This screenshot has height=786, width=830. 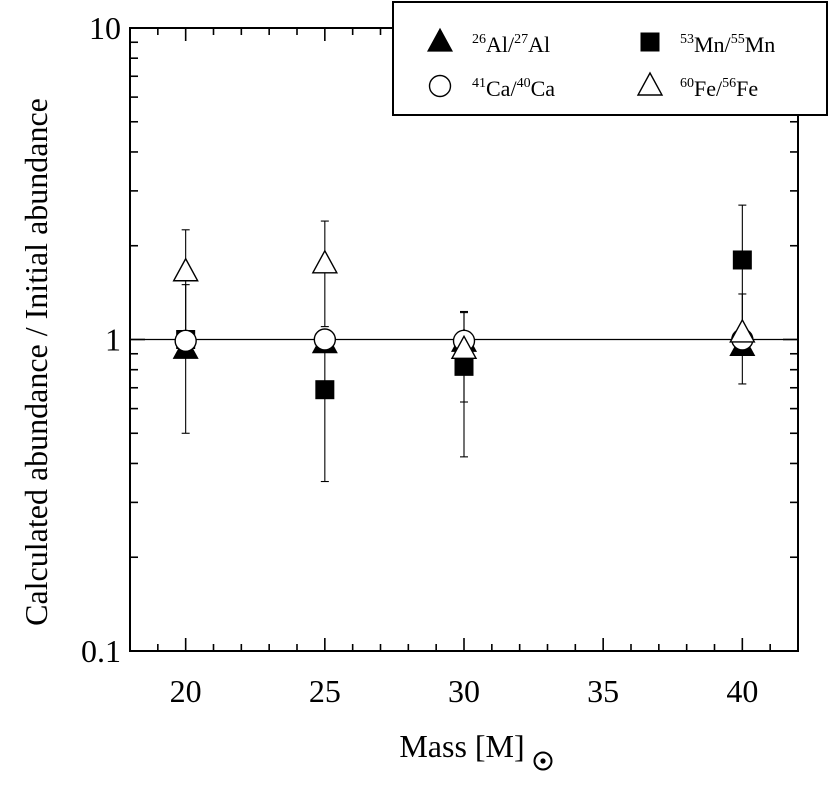 I want to click on legend-label-text: Mn, so click(x=760, y=44).